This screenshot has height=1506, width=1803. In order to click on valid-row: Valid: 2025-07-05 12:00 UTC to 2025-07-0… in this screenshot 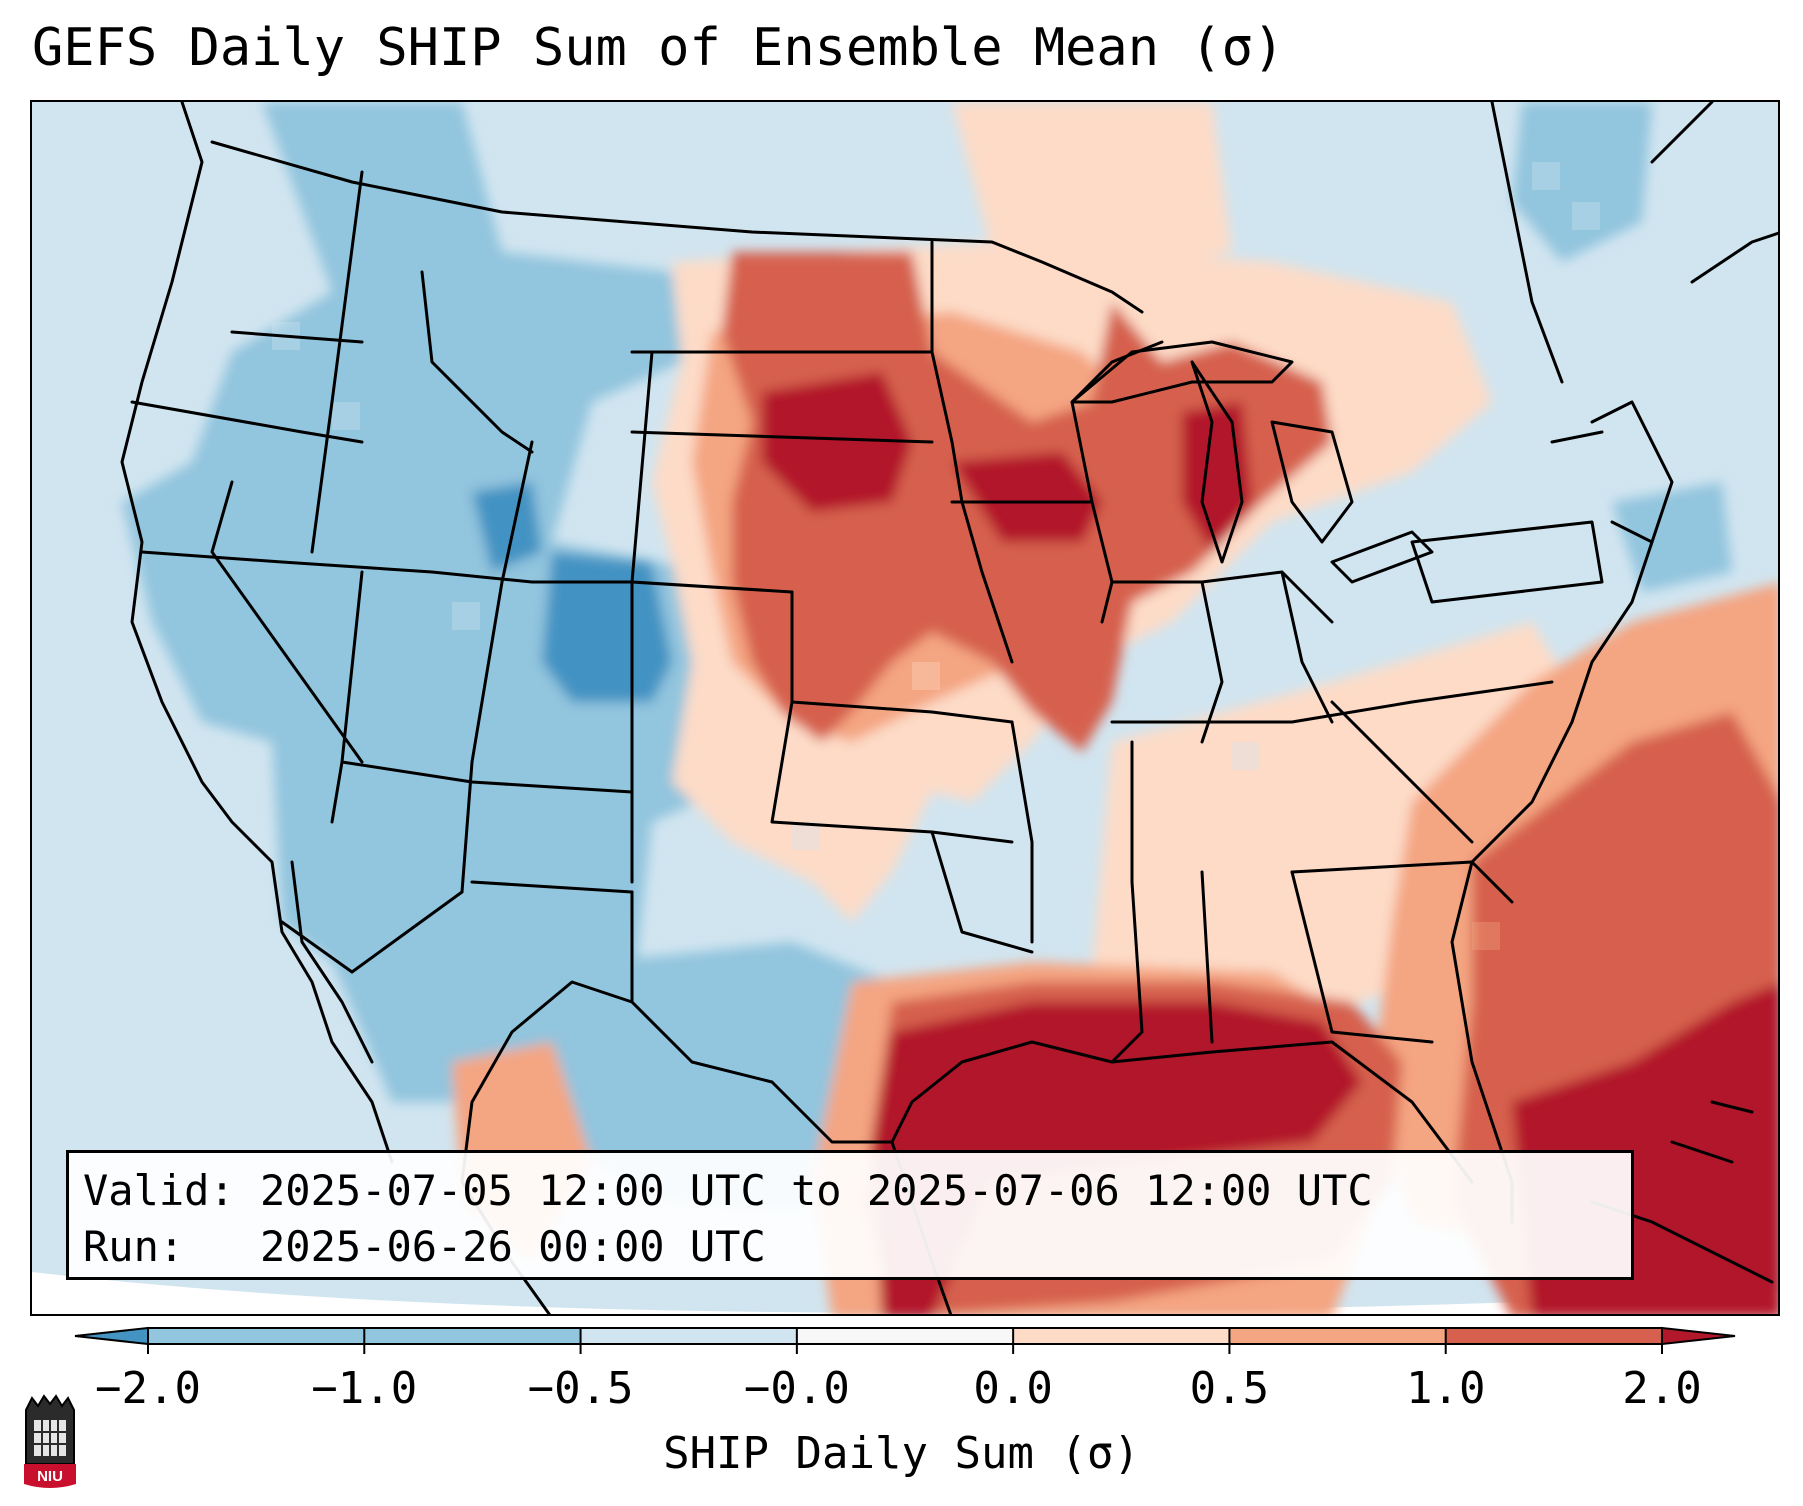, I will do `click(850, 1191)`.